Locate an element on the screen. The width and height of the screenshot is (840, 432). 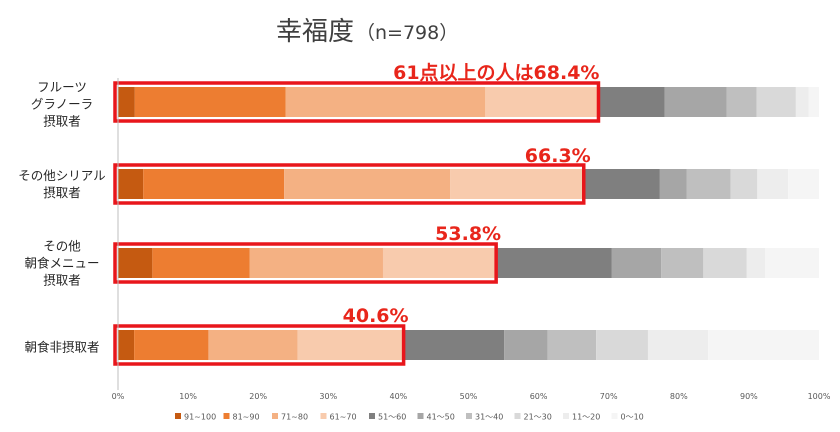
category-label: その他 is located at coordinates (62, 246).